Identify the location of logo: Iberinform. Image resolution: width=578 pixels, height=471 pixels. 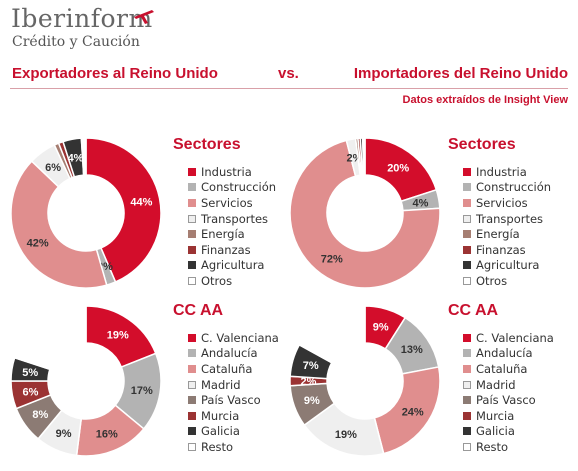
(82, 18).